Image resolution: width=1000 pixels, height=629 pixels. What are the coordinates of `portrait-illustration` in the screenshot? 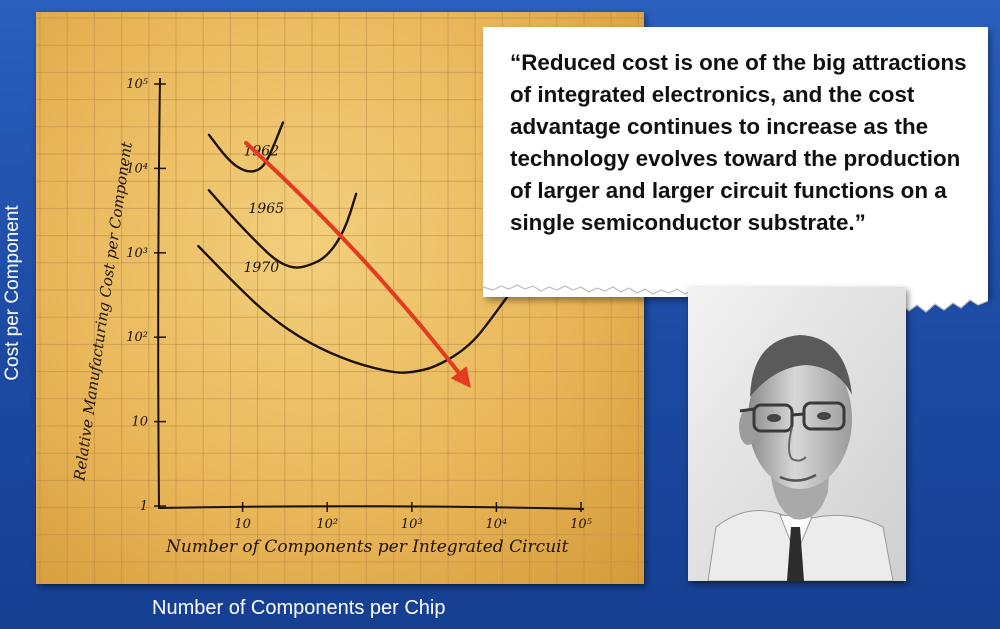 It's located at (797, 434).